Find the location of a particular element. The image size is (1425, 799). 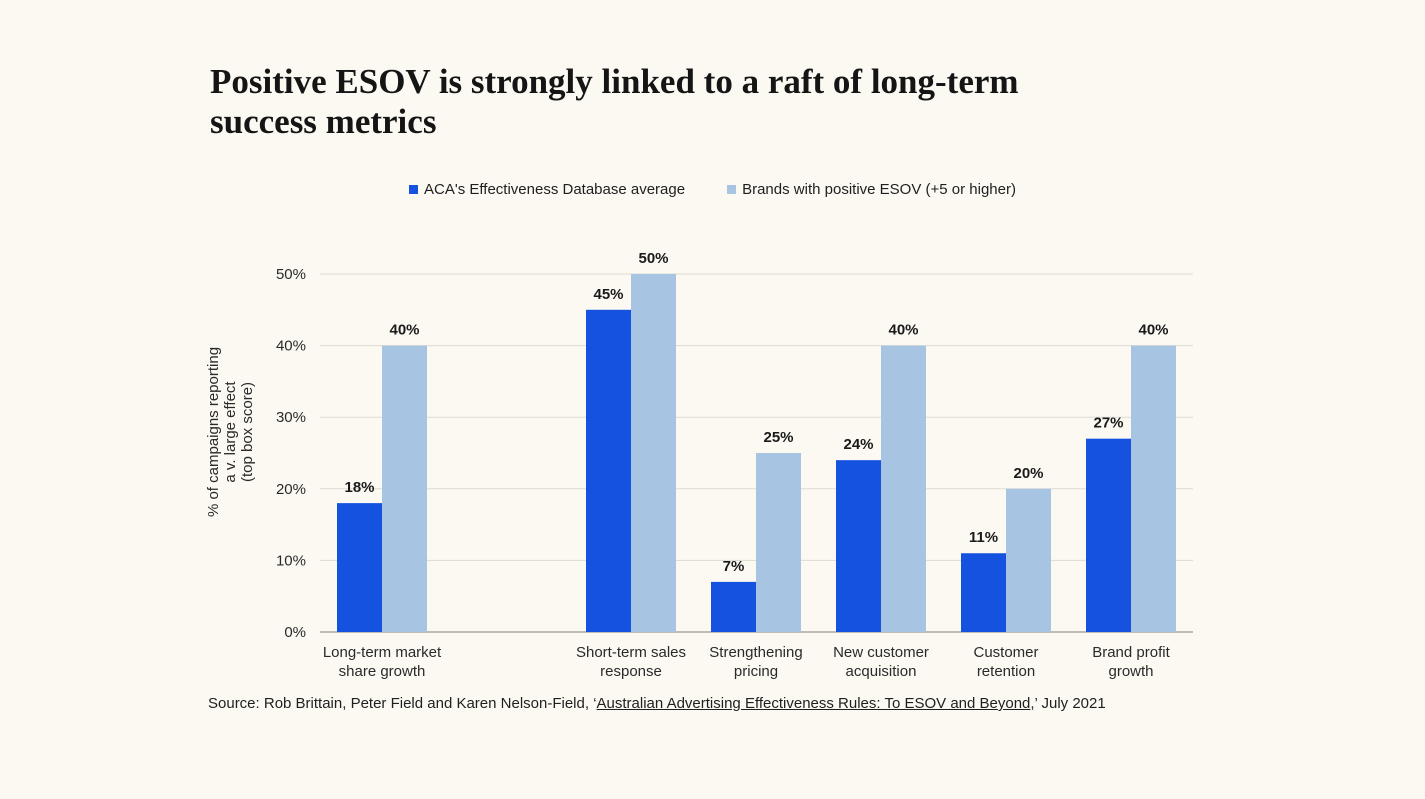

y-tick-label: 40% is located at coordinates (291, 346).